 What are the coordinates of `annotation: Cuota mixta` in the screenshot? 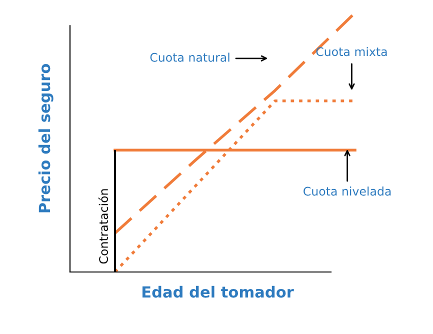 It's located at (351, 51).